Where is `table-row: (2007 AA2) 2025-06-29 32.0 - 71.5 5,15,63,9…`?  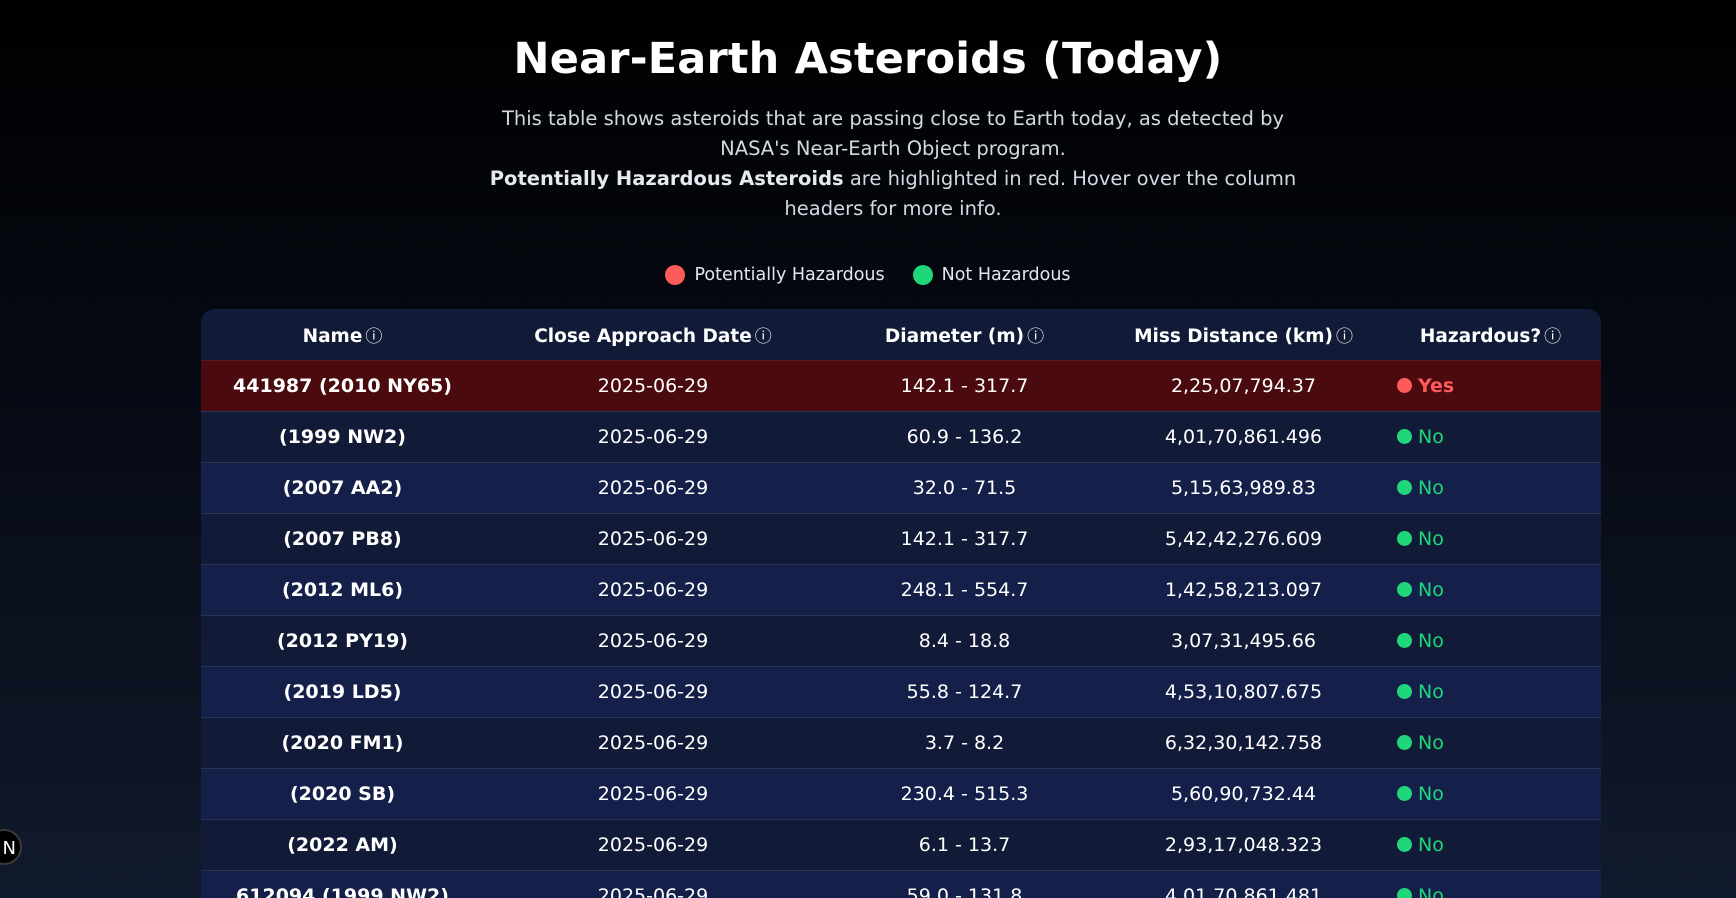
table-row: (2007 AA2) 2025-06-29 32.0 - 71.5 5,15,63,9… is located at coordinates (901, 488).